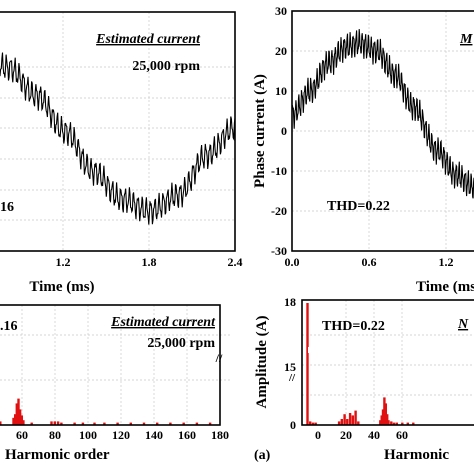 This screenshot has width=474, height=474. Describe the element at coordinates (220, 435) in the screenshot. I see `bottom-left-x-tick: 180` at that location.